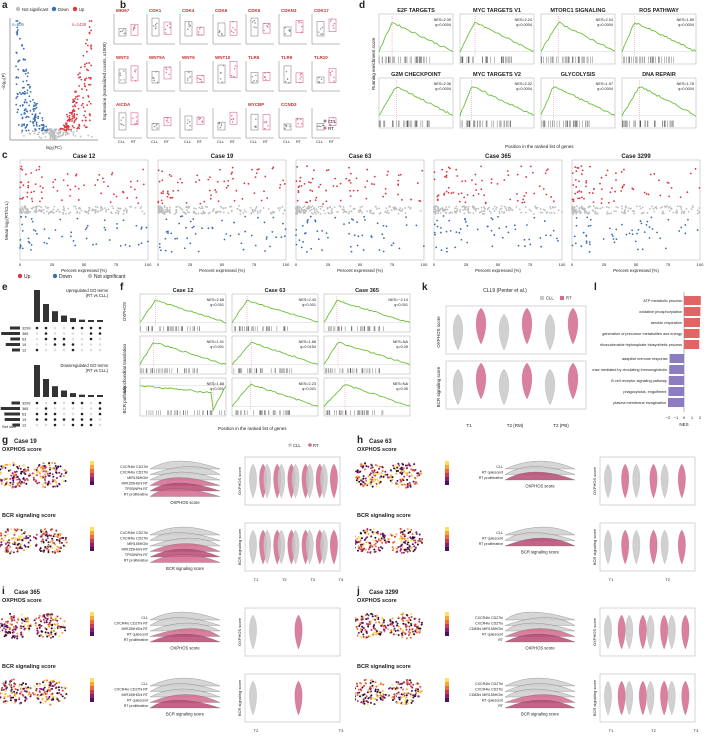 This screenshot has height=736, width=706. What do you see at coordinates (215, 300) in the screenshot?
I see `label-text: NES=2.68` at bounding box center [215, 300].